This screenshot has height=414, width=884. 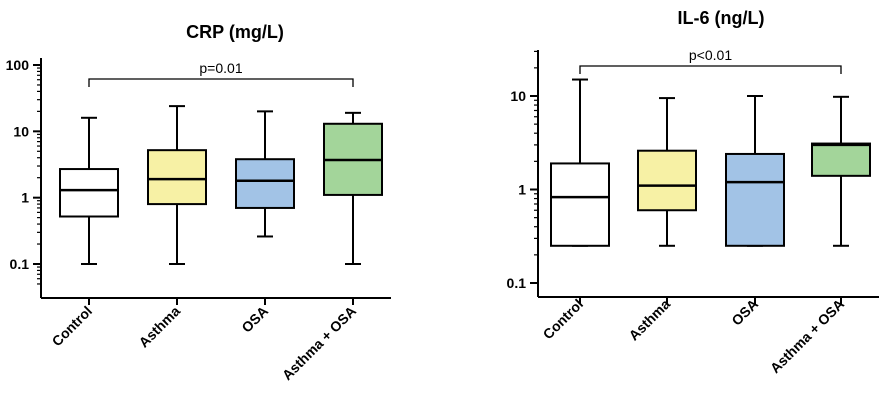 What do you see at coordinates (721, 18) in the screenshot?
I see `chart2-title: IL-6 (ng/L)` at bounding box center [721, 18].